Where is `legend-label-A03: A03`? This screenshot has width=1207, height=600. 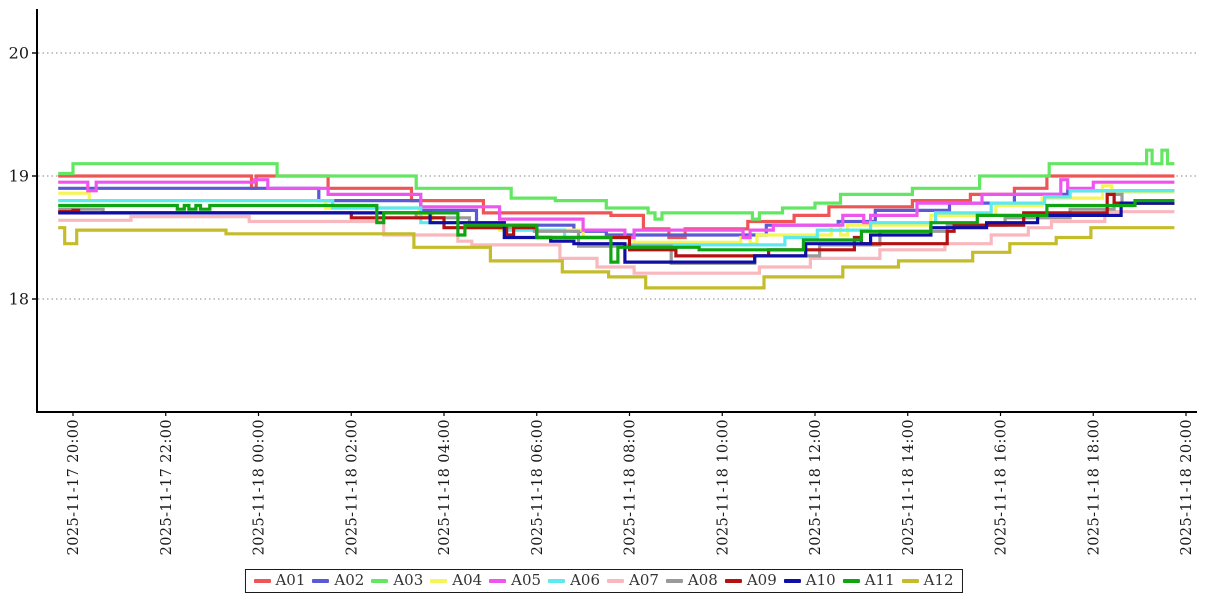 legend-label-A03: A03 is located at coordinates (408, 580).